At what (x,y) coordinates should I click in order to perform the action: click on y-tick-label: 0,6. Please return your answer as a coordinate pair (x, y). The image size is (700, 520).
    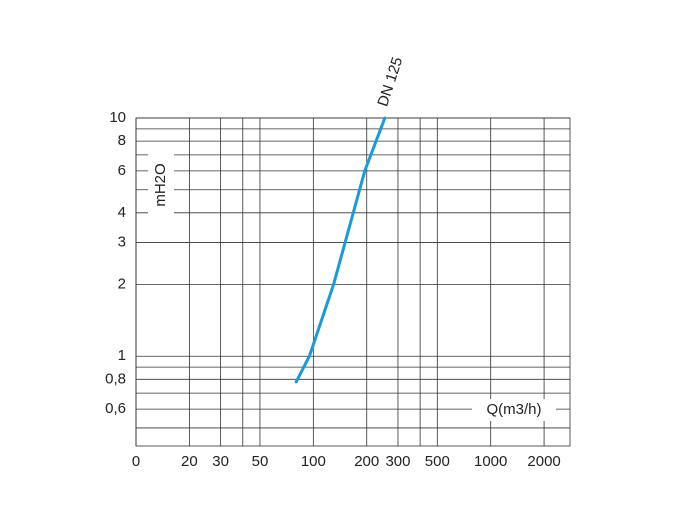
    Looking at the image, I should click on (115, 408).